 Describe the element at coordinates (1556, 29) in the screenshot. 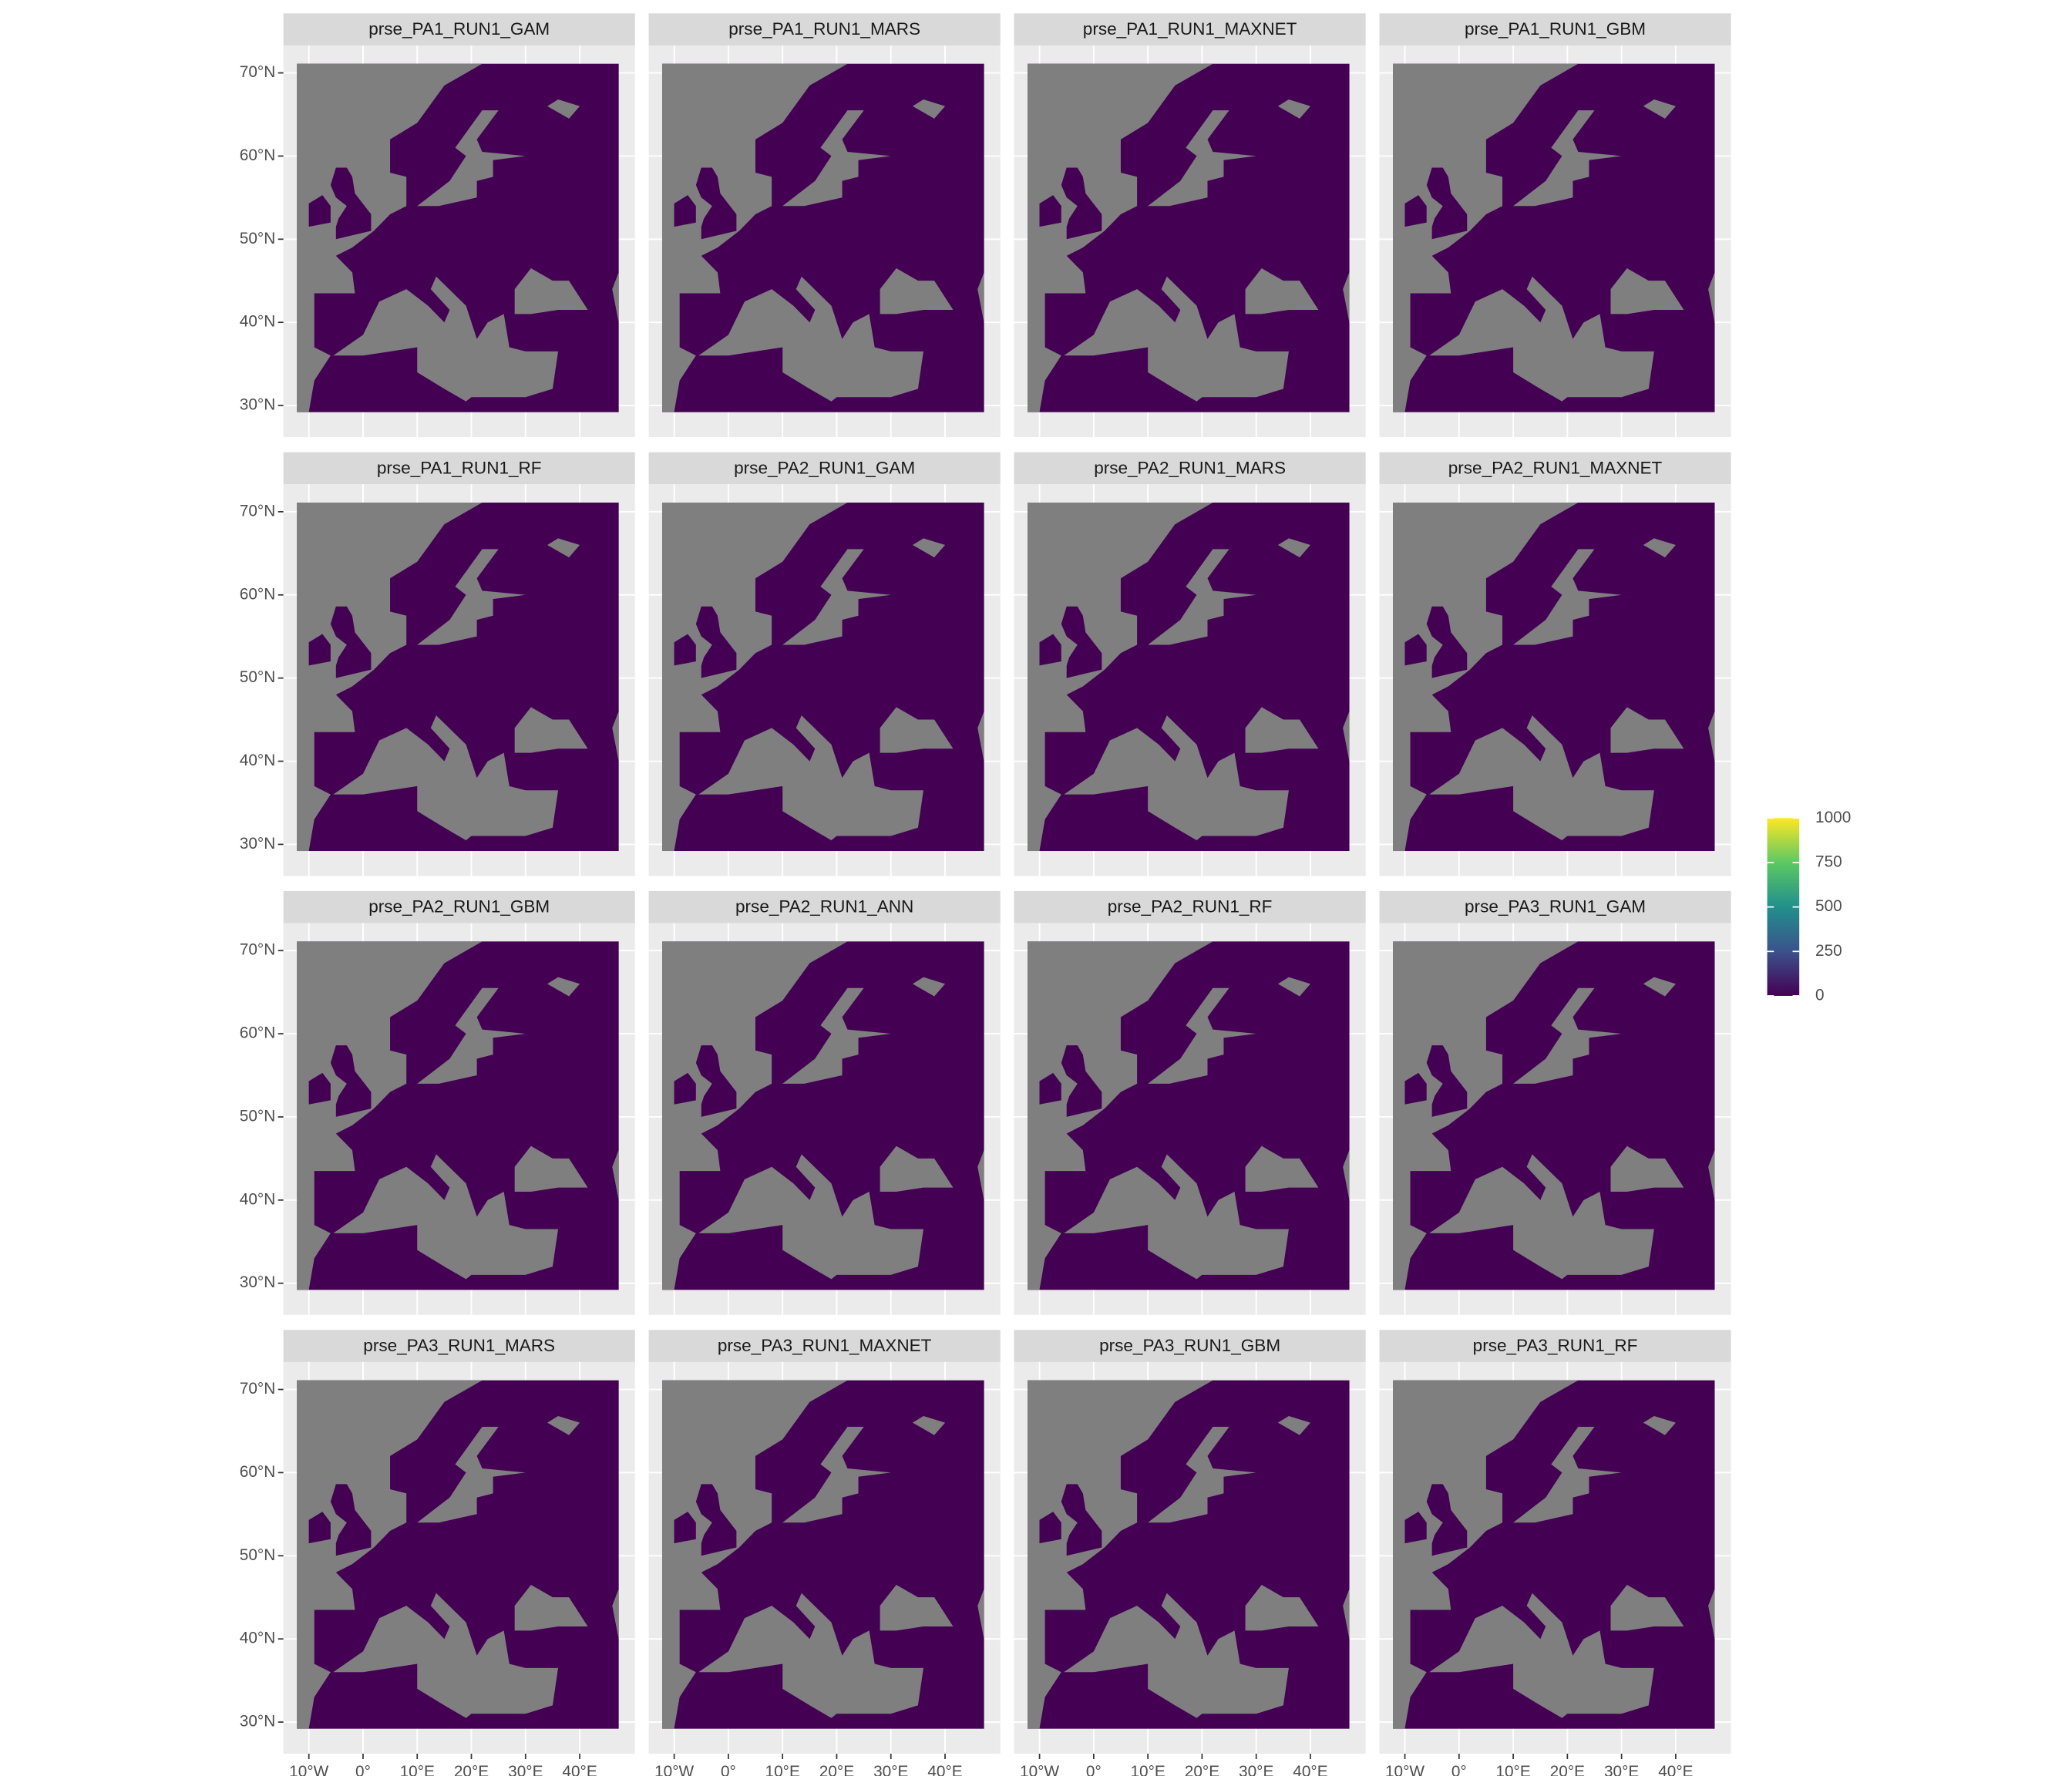

I see `strip-title: prse_PA1_RUN1_GBM` at that location.